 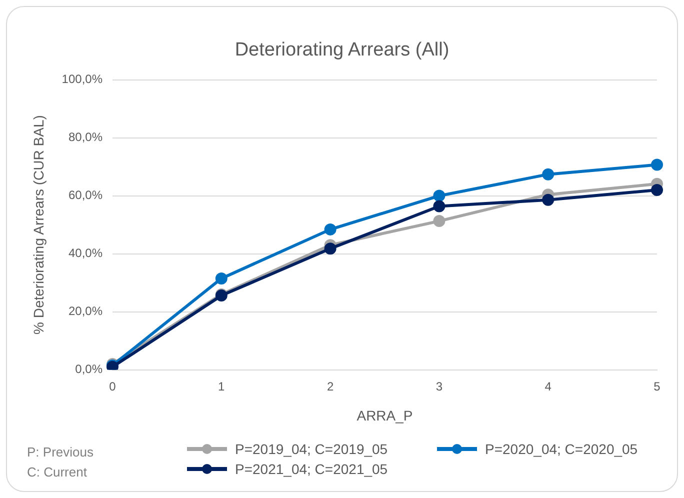 I want to click on y-tick-label: 80,0%, so click(x=85, y=137).